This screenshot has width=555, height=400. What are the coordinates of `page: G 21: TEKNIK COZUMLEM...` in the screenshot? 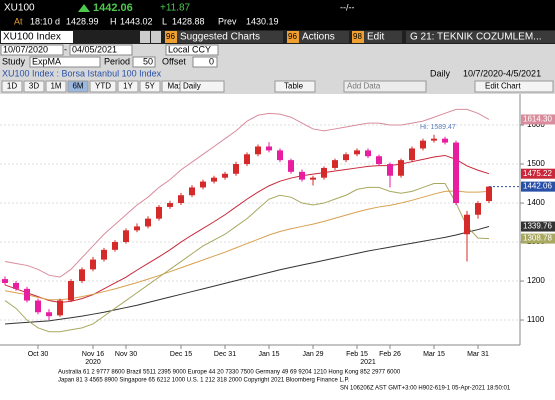 It's located at (476, 37).